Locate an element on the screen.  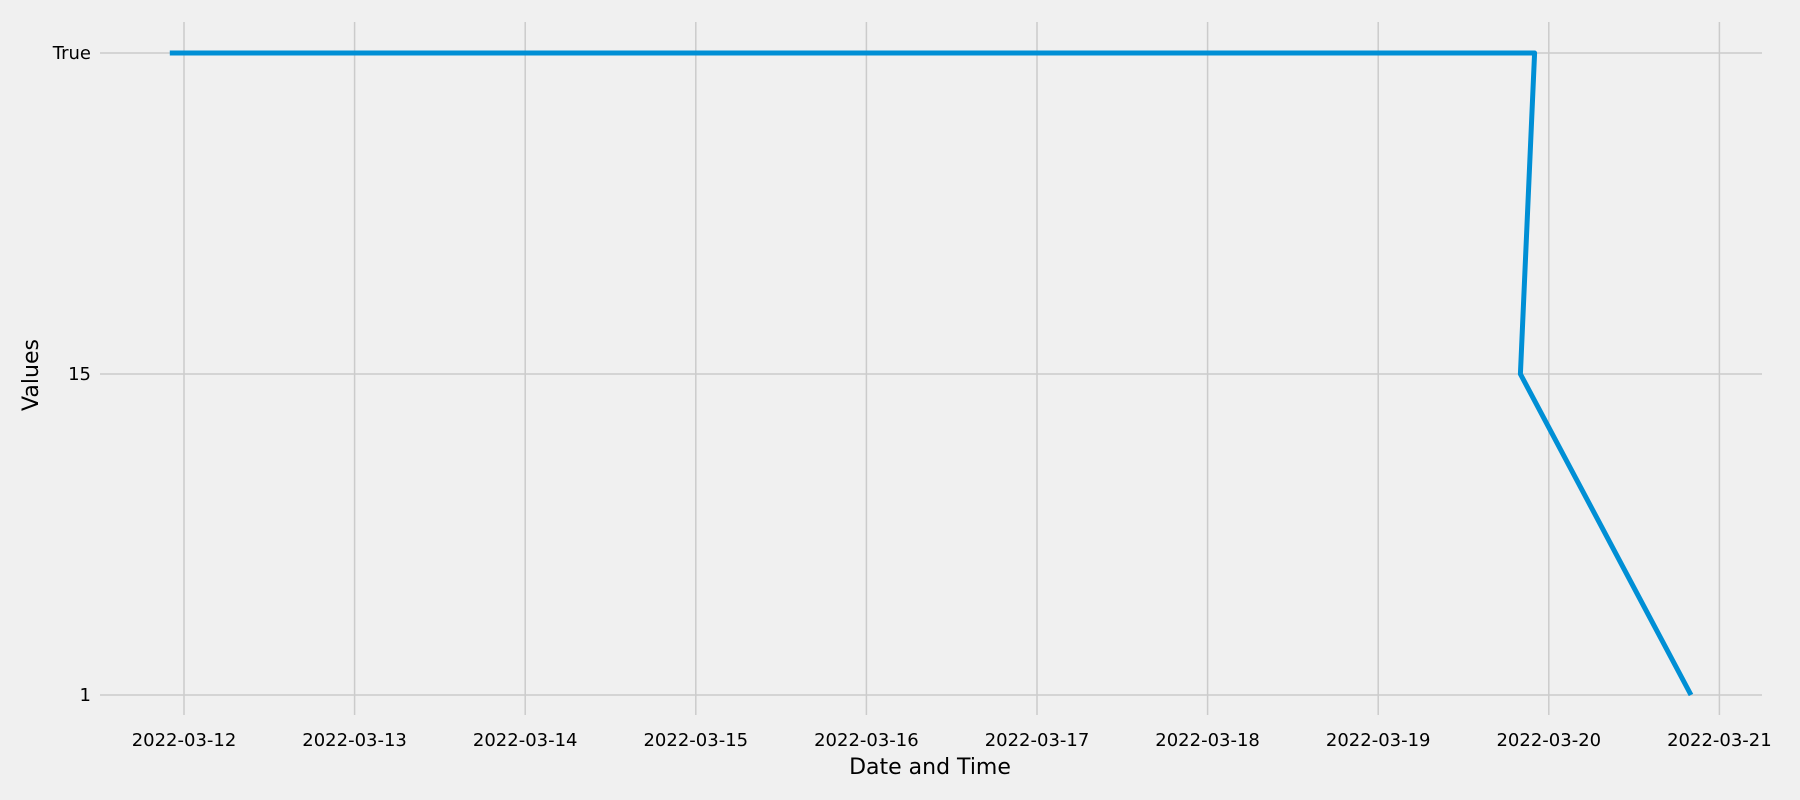
x-tick-label: 2022-03-16 is located at coordinates (866, 740).